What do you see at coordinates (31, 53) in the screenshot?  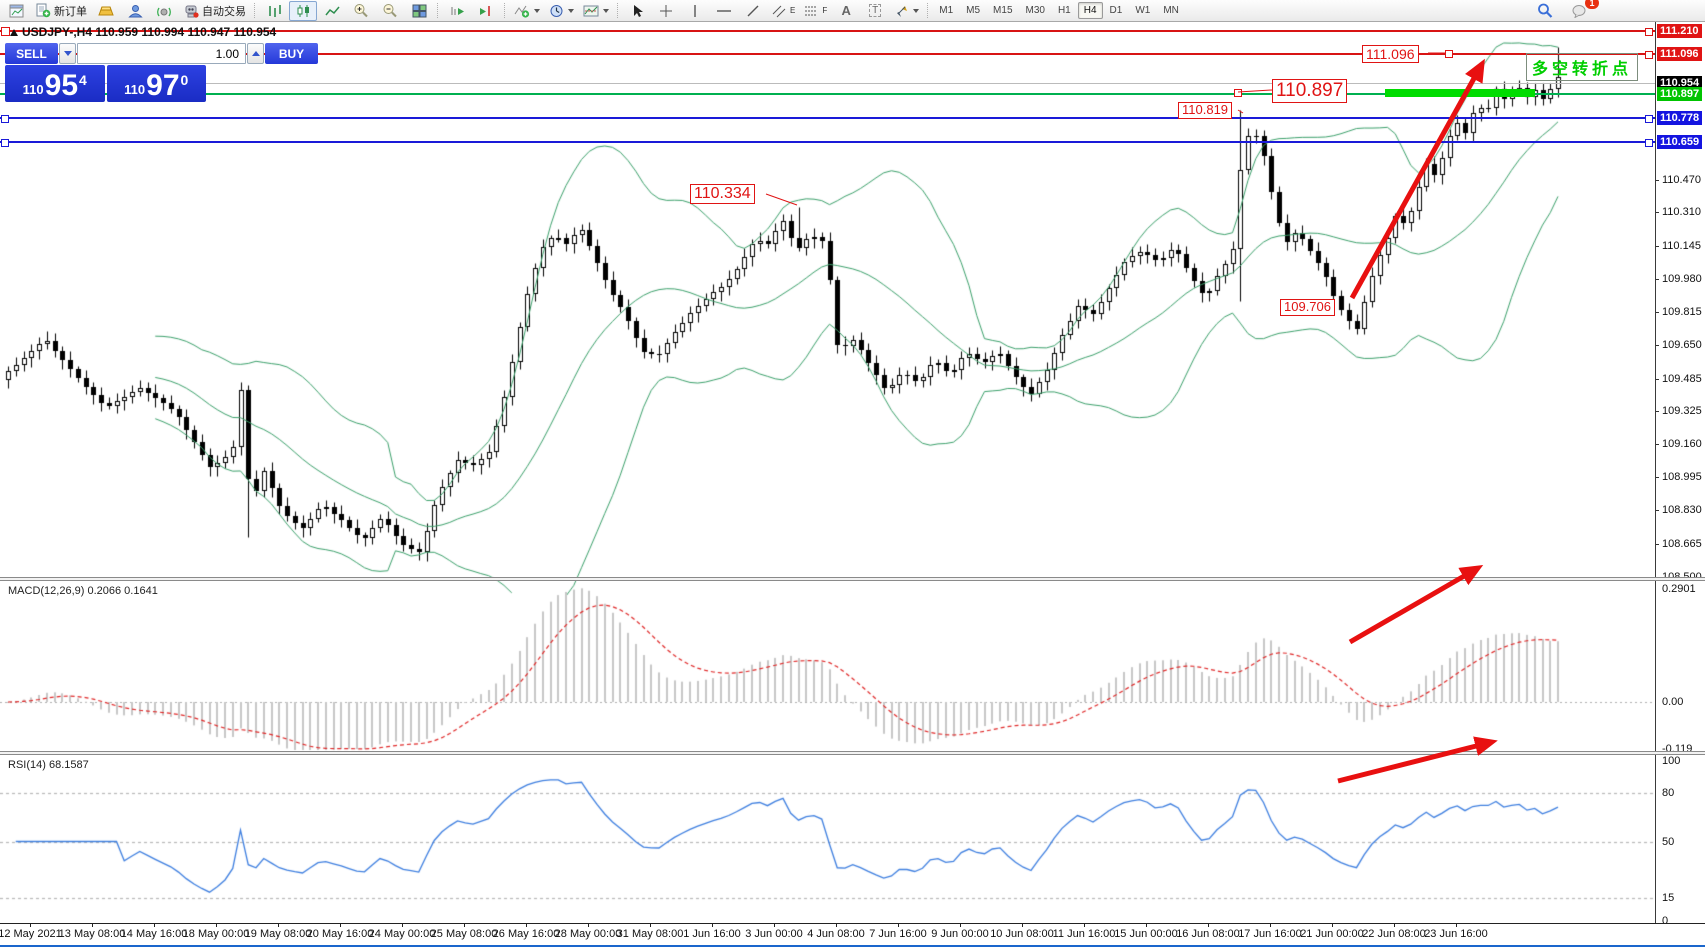 I see `sell-button: SELL` at bounding box center [31, 53].